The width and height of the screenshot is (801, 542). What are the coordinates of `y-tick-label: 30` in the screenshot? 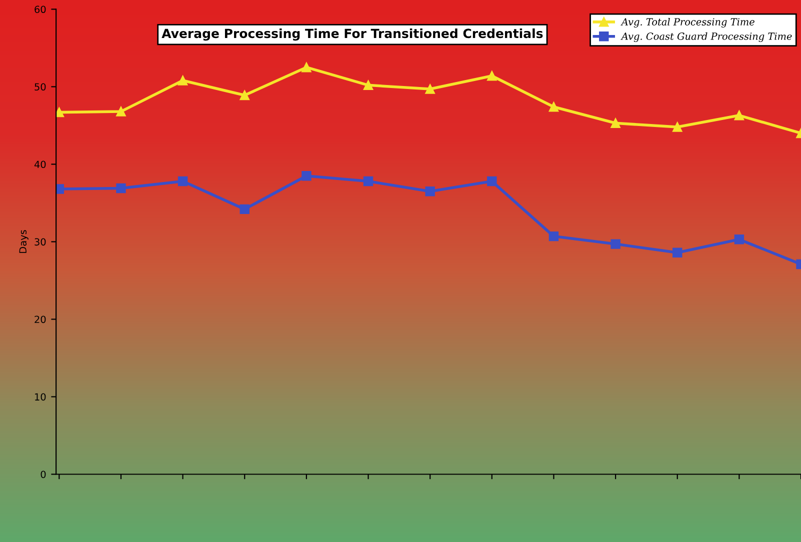 It's located at (40, 242).